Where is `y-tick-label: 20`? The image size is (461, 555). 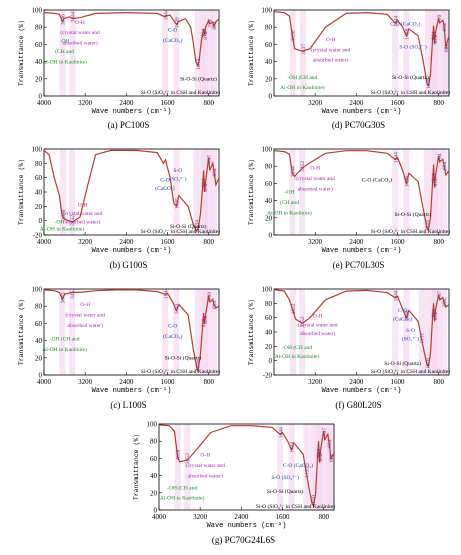
y-tick-label: 20 is located at coordinates (154, 493).